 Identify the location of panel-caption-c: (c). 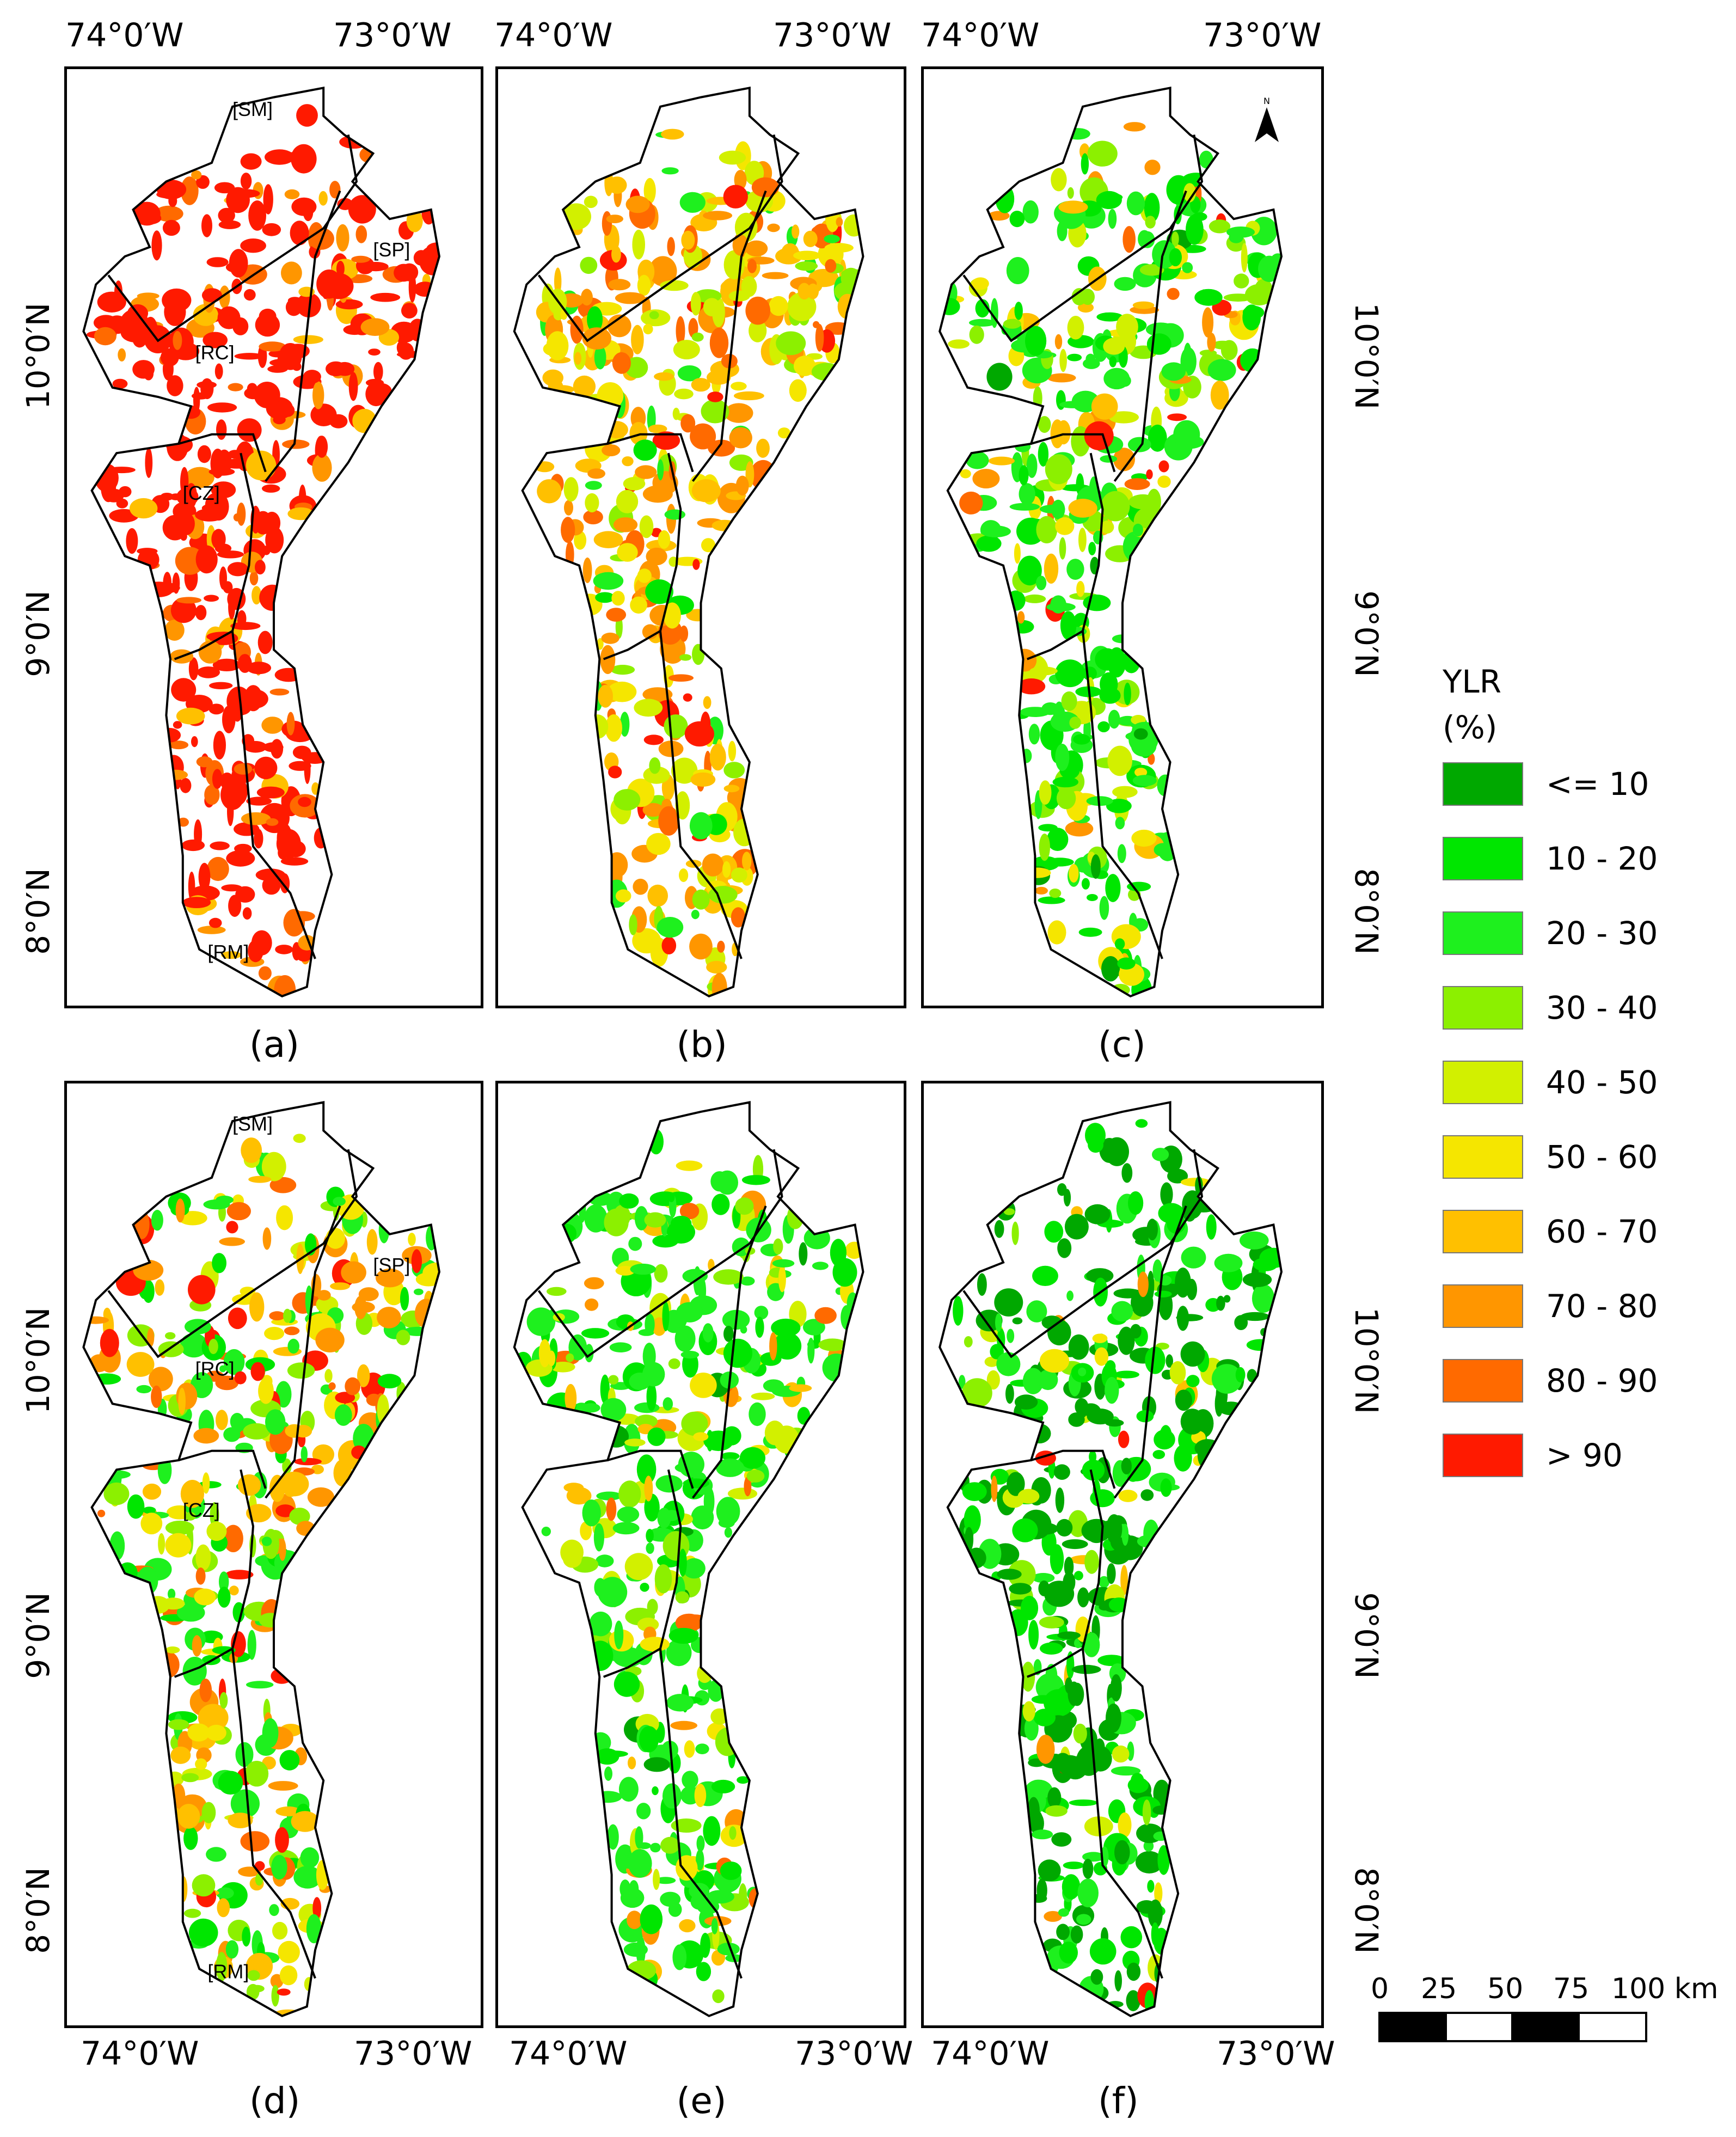
(1122, 1045).